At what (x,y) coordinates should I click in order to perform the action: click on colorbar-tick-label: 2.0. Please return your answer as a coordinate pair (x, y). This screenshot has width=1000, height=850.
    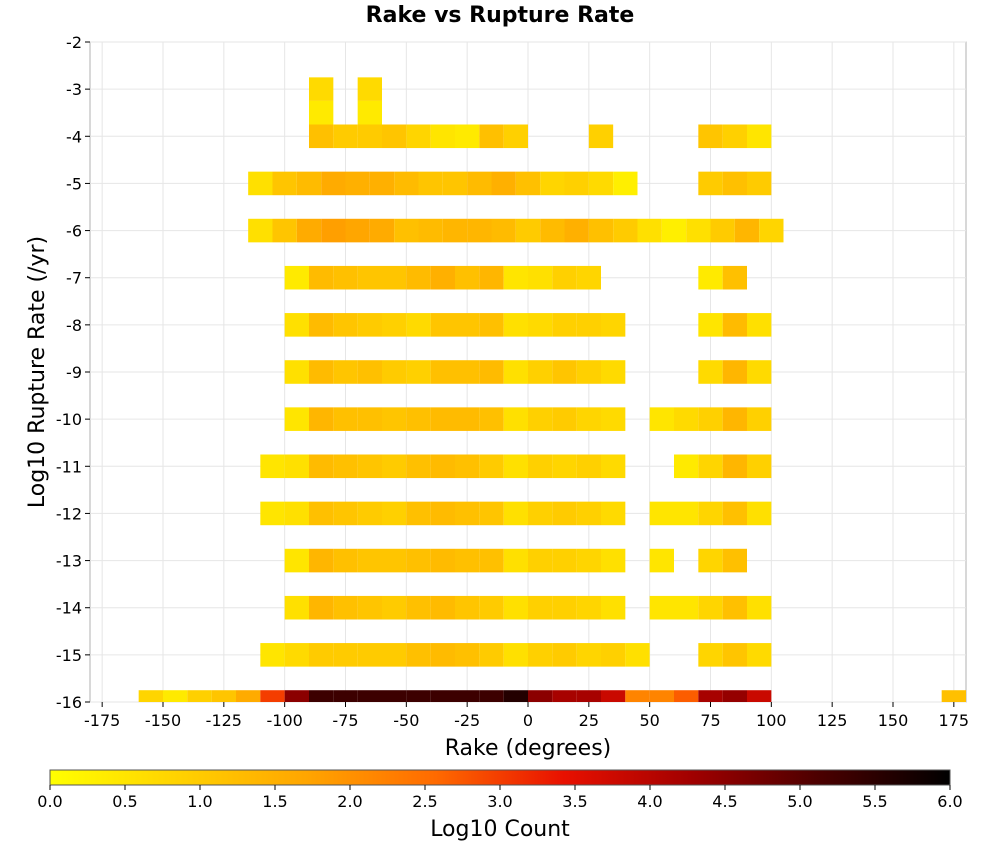
    Looking at the image, I should click on (349, 801).